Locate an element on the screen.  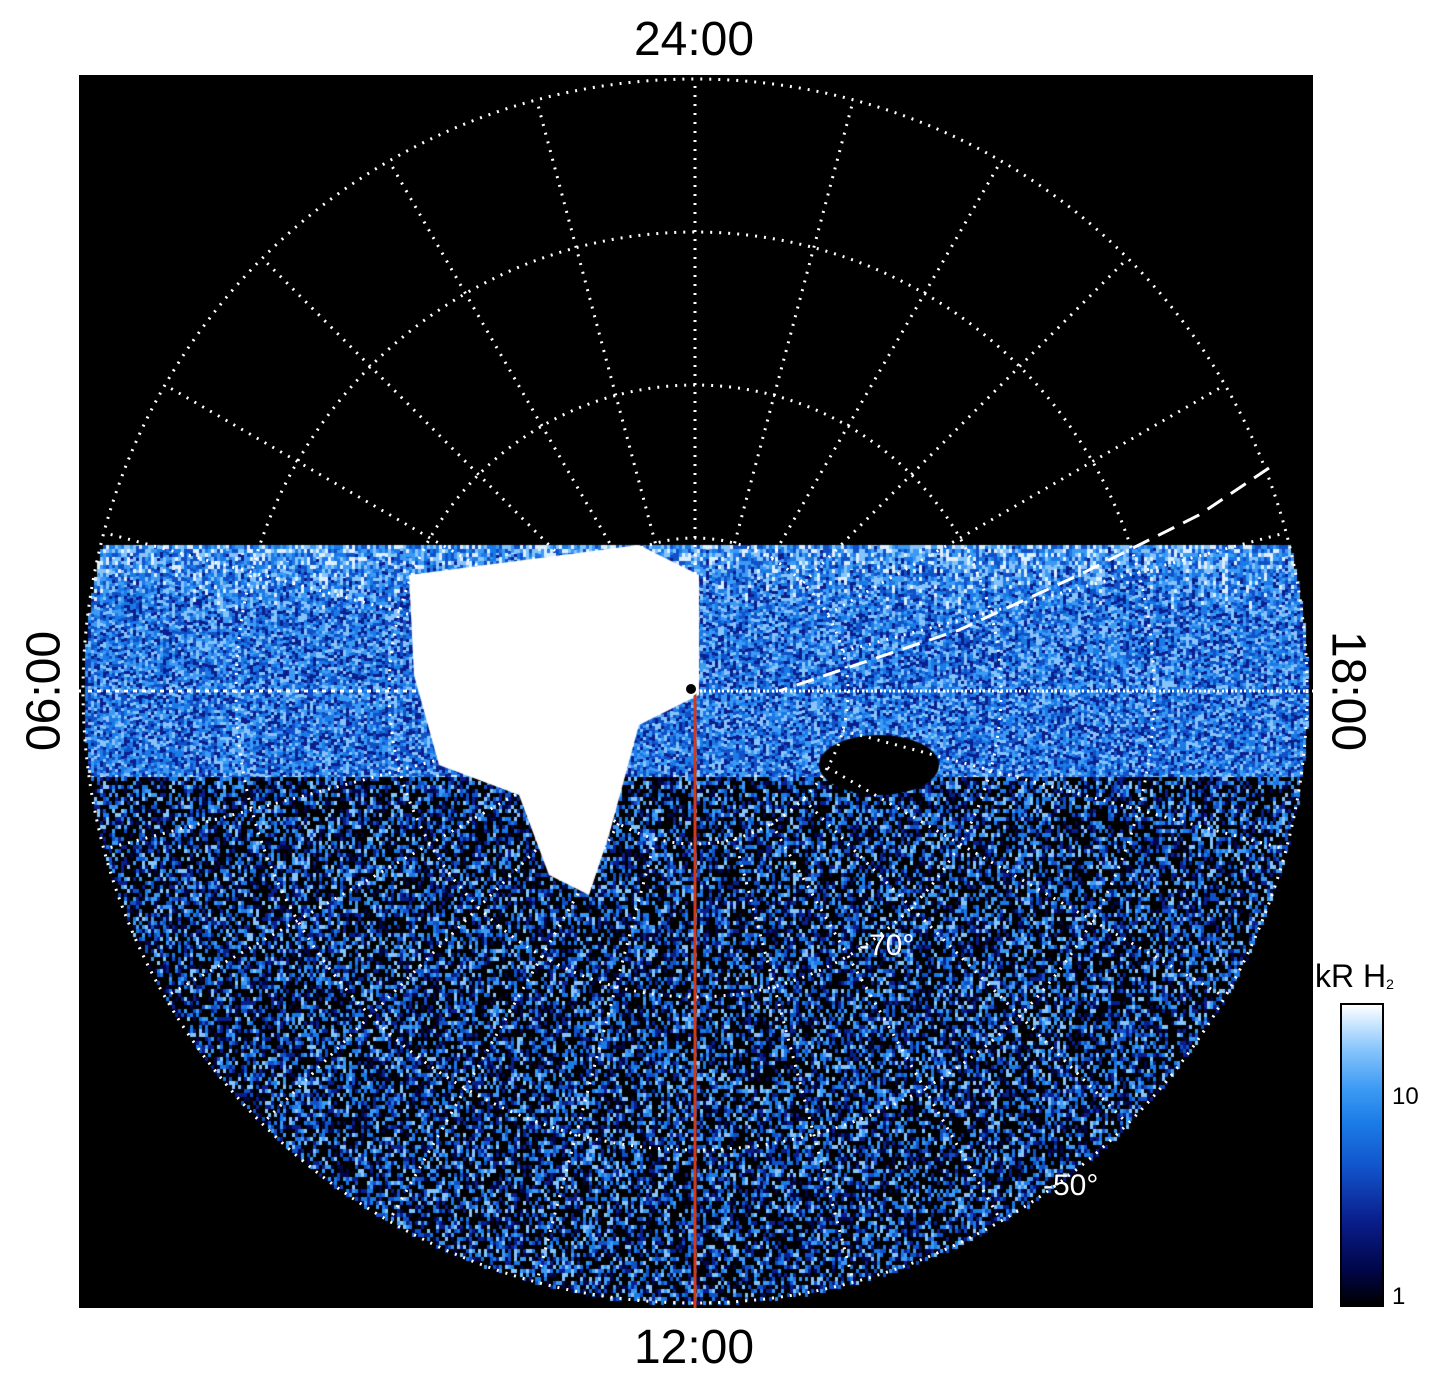
latitude-label-50: -50° is located at coordinates (1070, 1185).